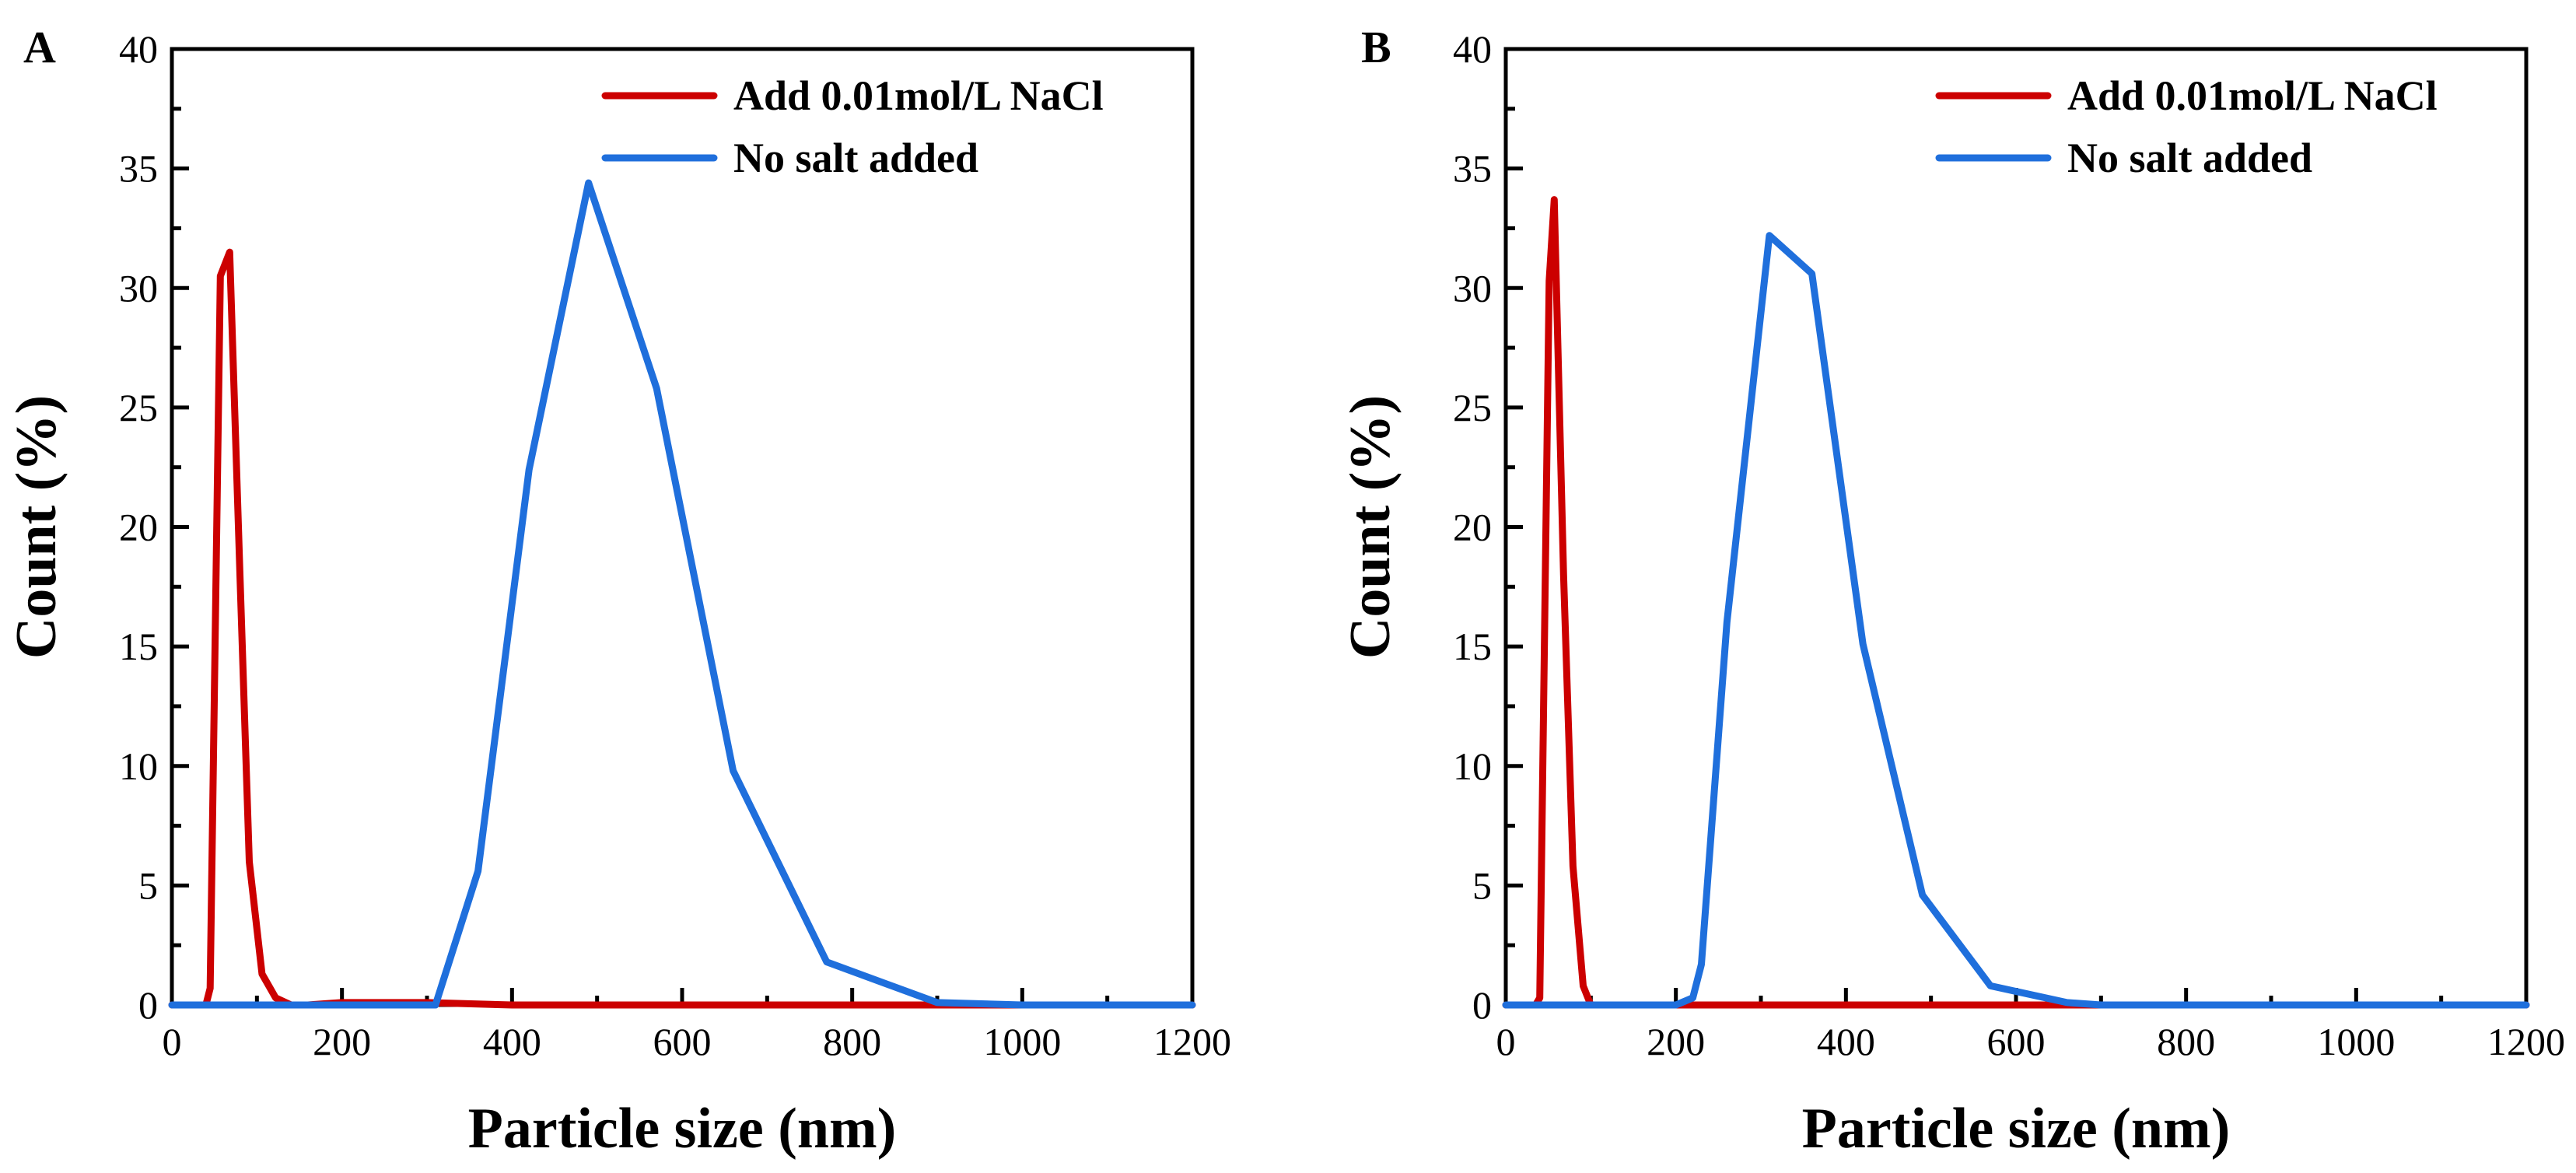  I want to click on panel-label: B, so click(1376, 47).